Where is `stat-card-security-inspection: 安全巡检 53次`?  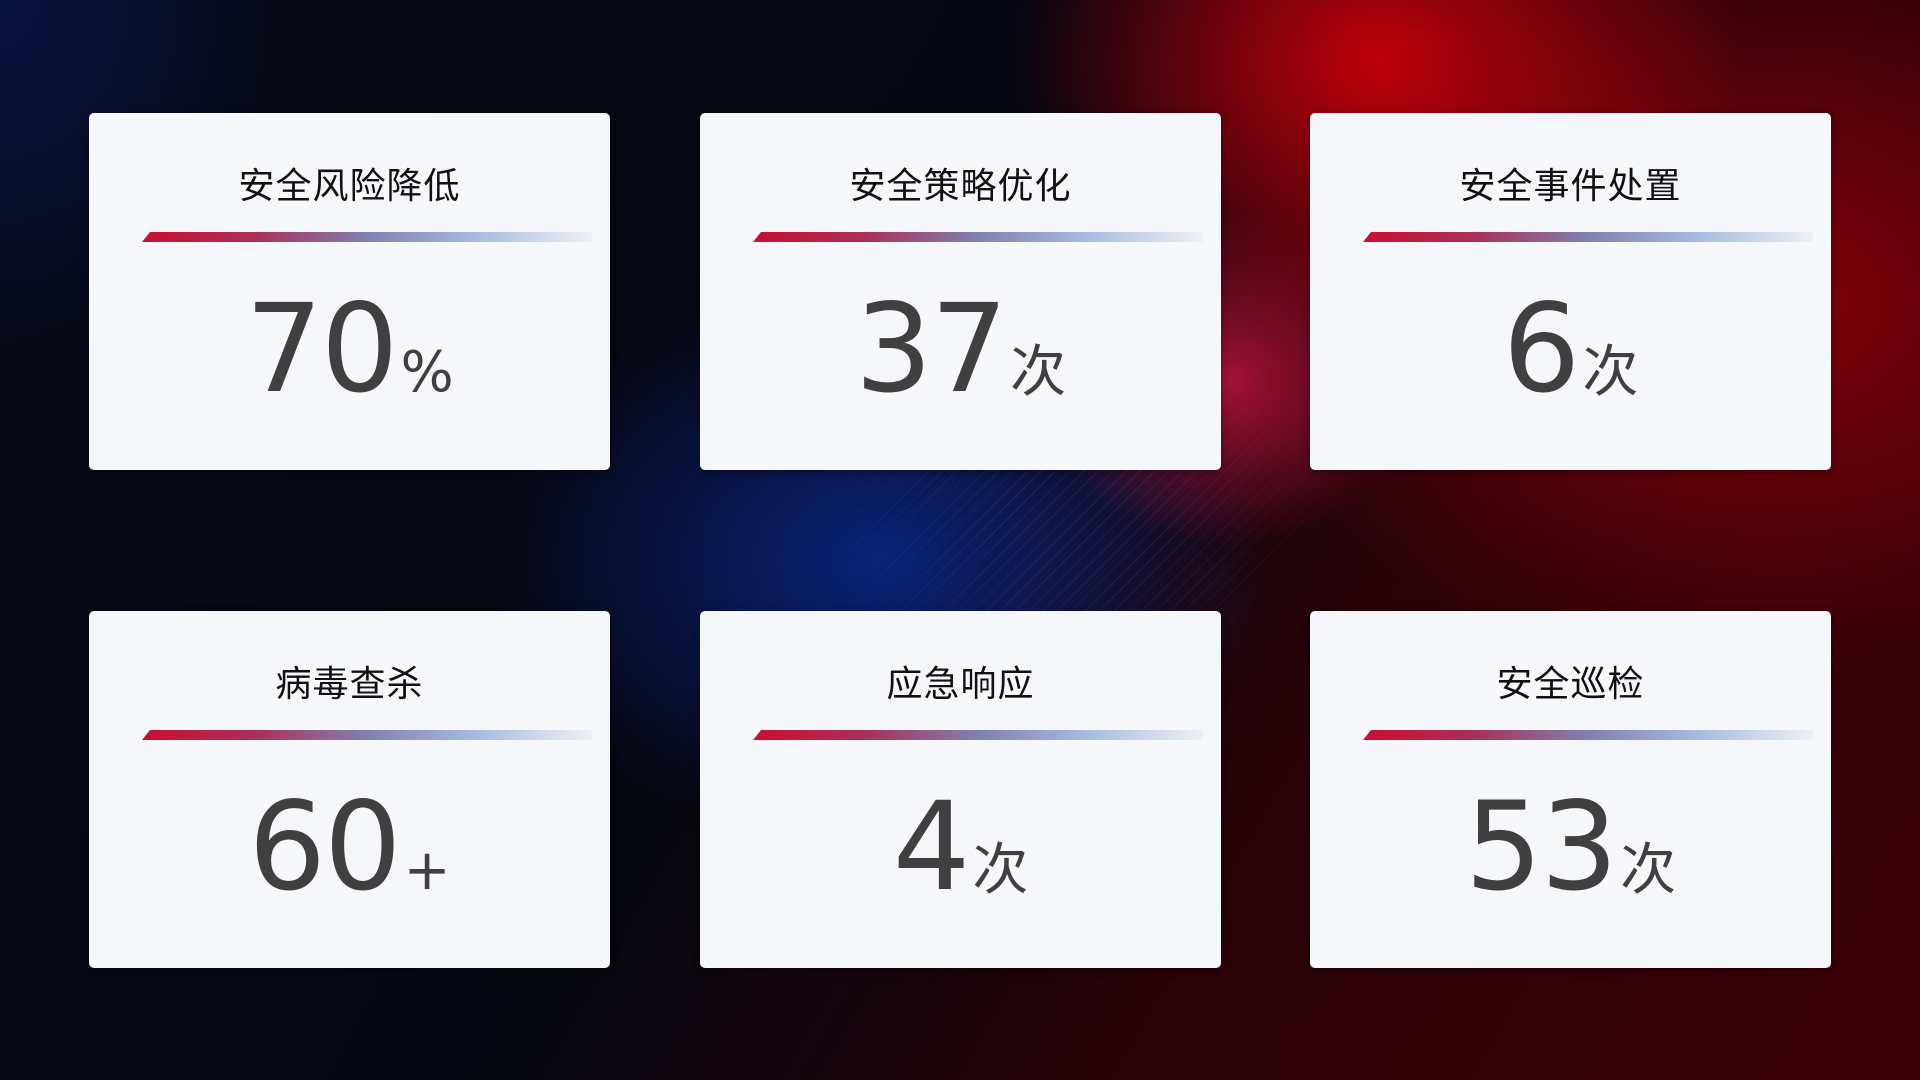 stat-card-security-inspection: 安全巡检 53次 is located at coordinates (1570, 789).